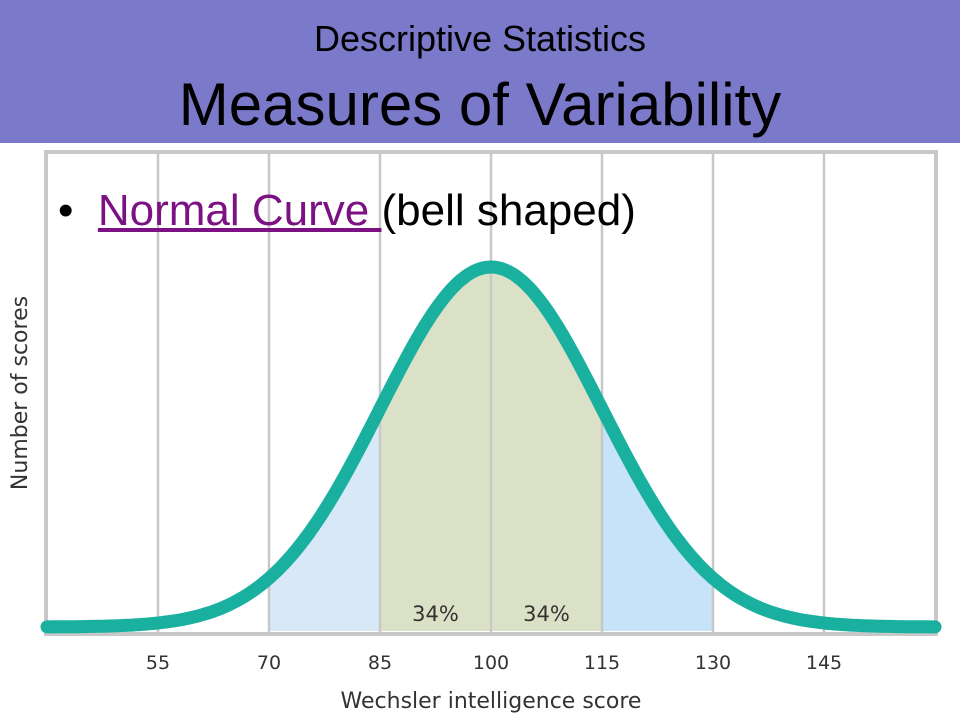 This screenshot has width=960, height=720. Describe the element at coordinates (713, 663) in the screenshot. I see `x-tick-label-130: 130` at that location.